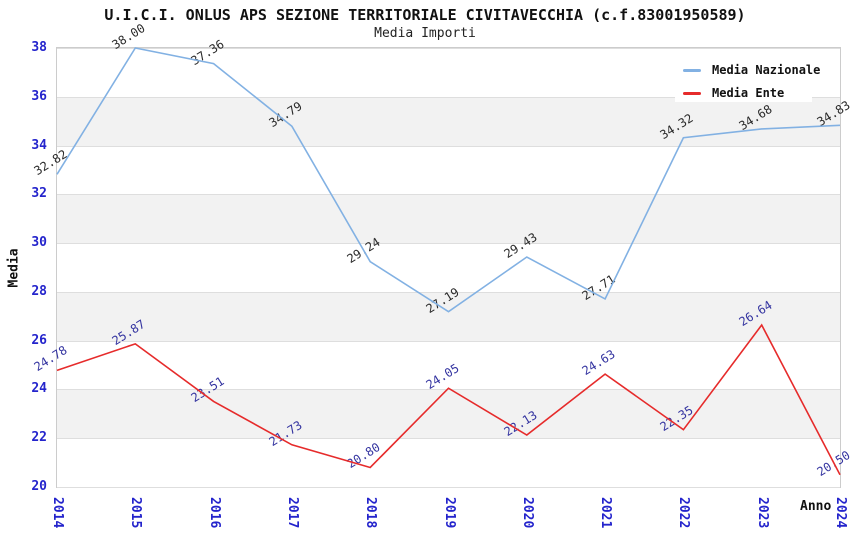 This screenshot has width=850, height=550. Describe the element at coordinates (39, 96) in the screenshot. I see `y-tick-label: 36` at that location.